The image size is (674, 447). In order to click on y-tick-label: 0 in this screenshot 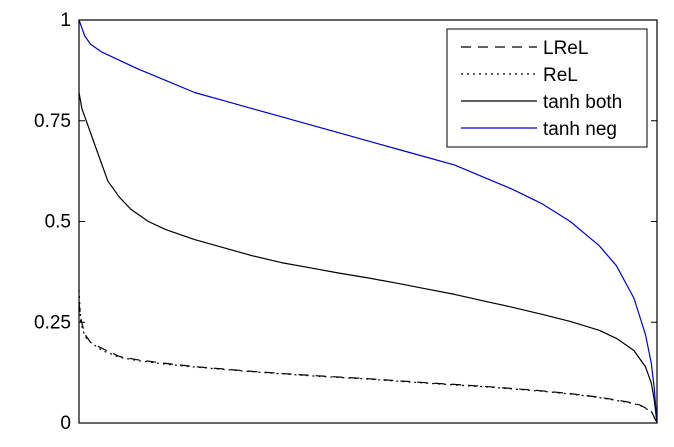, I will do `click(65, 423)`.